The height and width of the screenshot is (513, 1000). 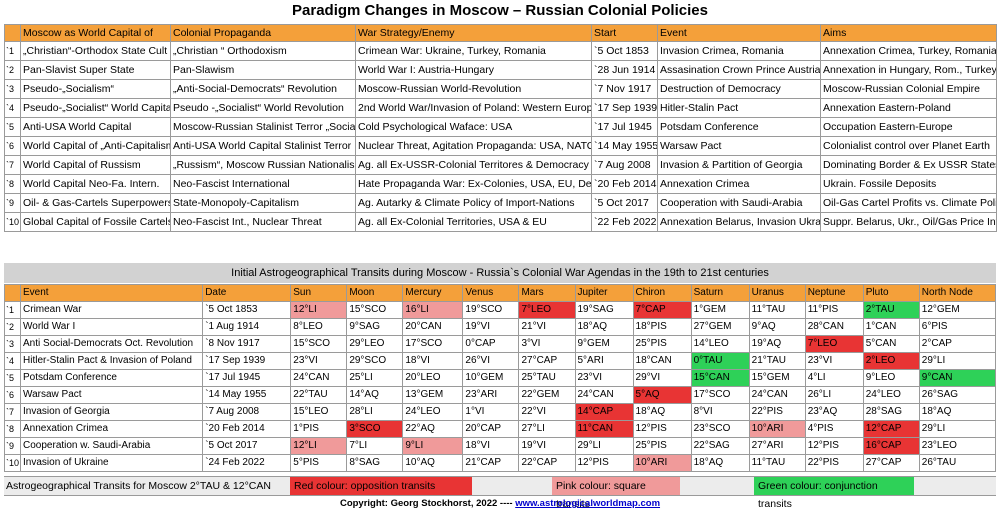 What do you see at coordinates (547, 412) in the screenshot?
I see `transit-cell: 22°VI` at bounding box center [547, 412].